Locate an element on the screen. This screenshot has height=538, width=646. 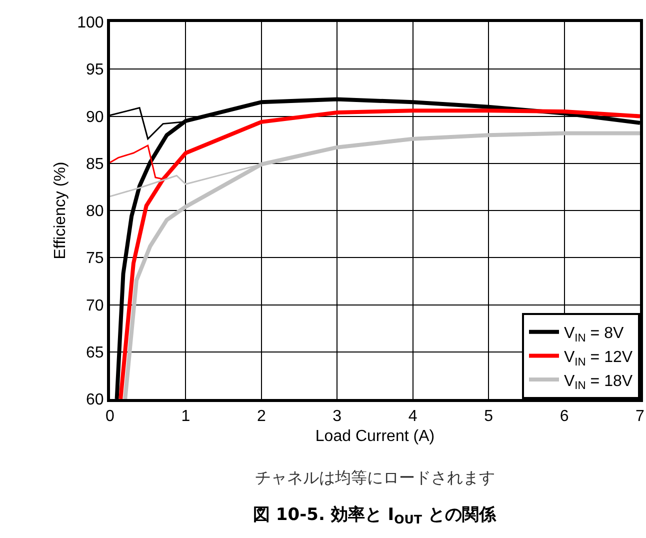
y-tick-label: 60 is located at coordinates (95, 400).